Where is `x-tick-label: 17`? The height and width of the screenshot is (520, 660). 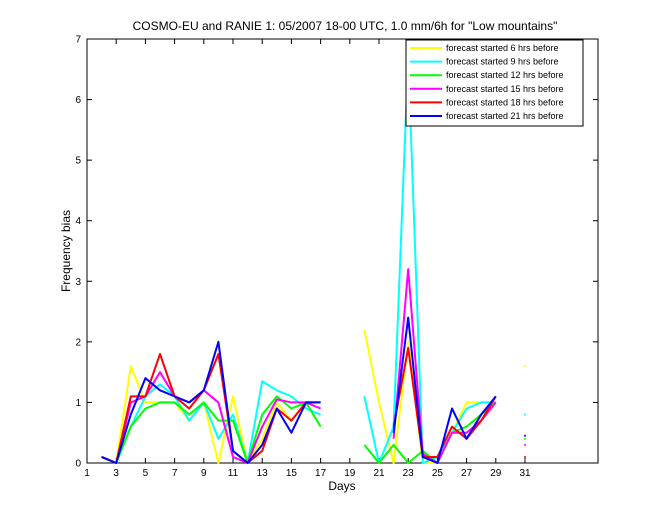 x-tick-label: 17 is located at coordinates (321, 473).